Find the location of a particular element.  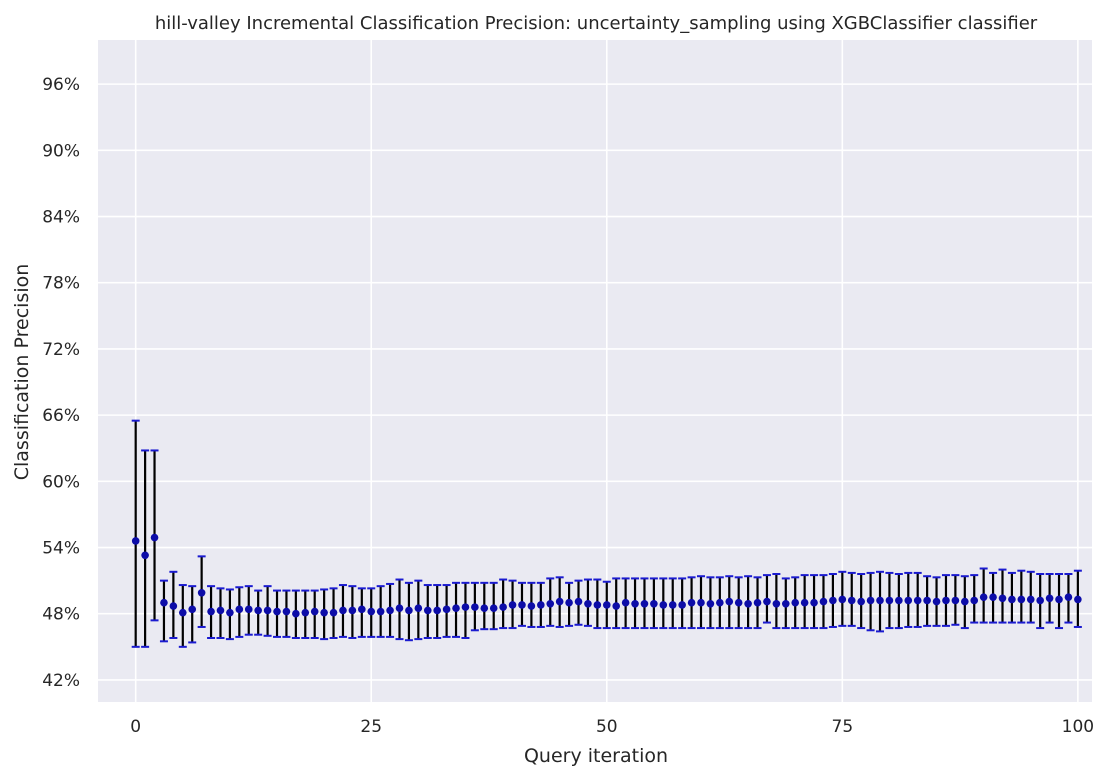

y-tick-label: 48% is located at coordinates (61, 615).